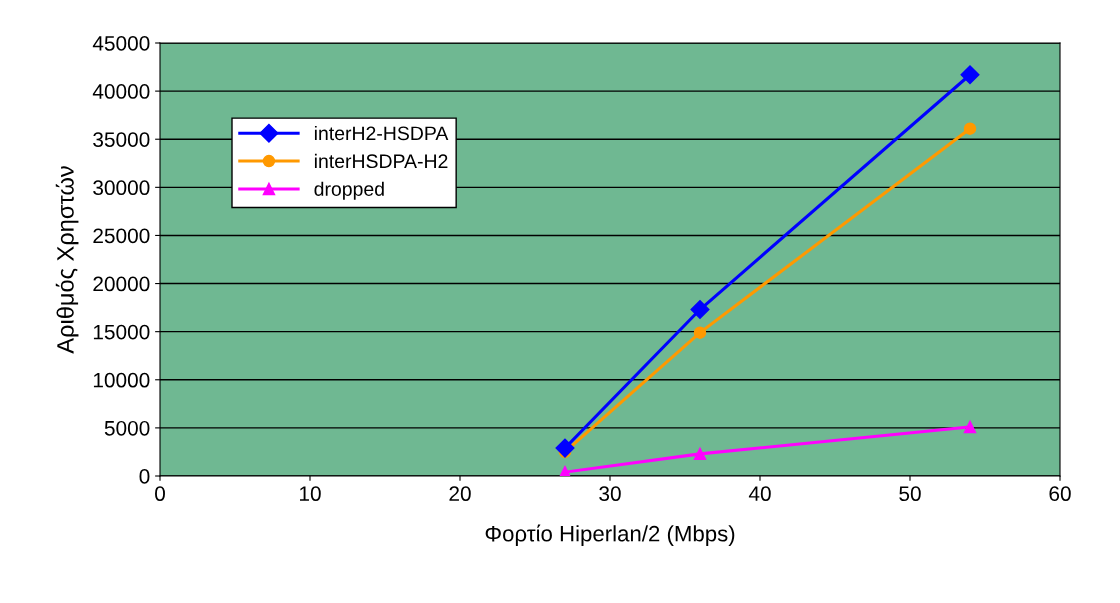 The width and height of the screenshot is (1120, 603). What do you see at coordinates (121, 236) in the screenshot?
I see `y-tick-label: 25000` at bounding box center [121, 236].